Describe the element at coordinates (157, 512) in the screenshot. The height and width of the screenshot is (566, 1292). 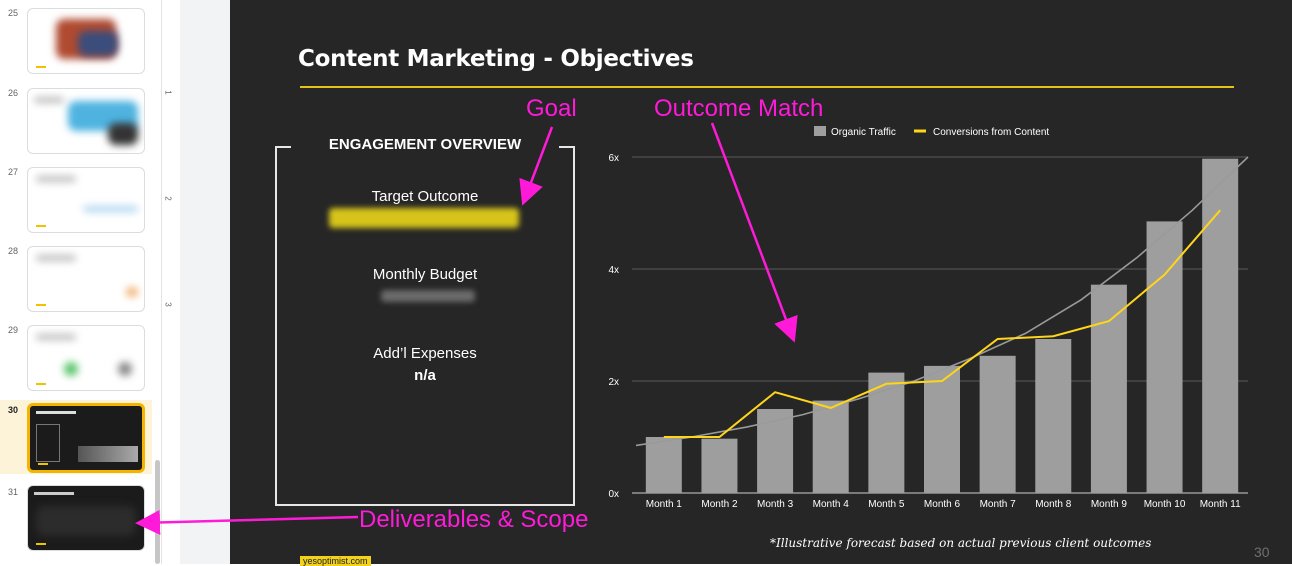
I see `filmstrip-scrollbar` at that location.